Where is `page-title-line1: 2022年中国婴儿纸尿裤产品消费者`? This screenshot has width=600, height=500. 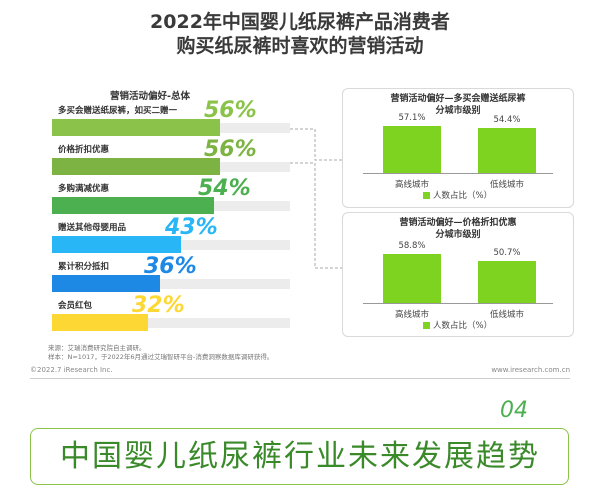
page-title-line1: 2022年中国婴儿纸尿裤产品消费者 is located at coordinates (300, 22).